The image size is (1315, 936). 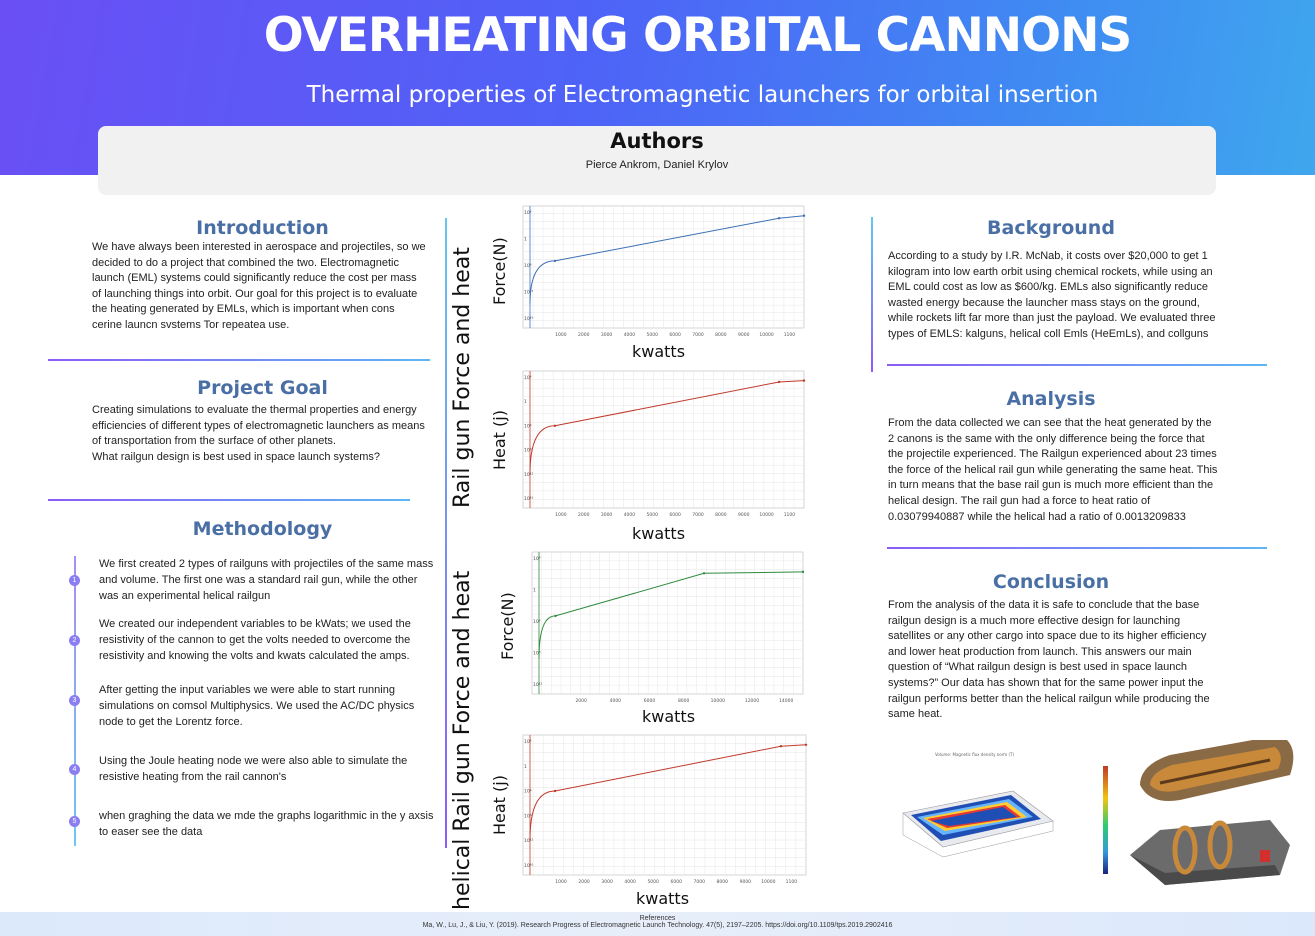 I want to click on introduction-heading: Introduction, so click(x=262, y=228).